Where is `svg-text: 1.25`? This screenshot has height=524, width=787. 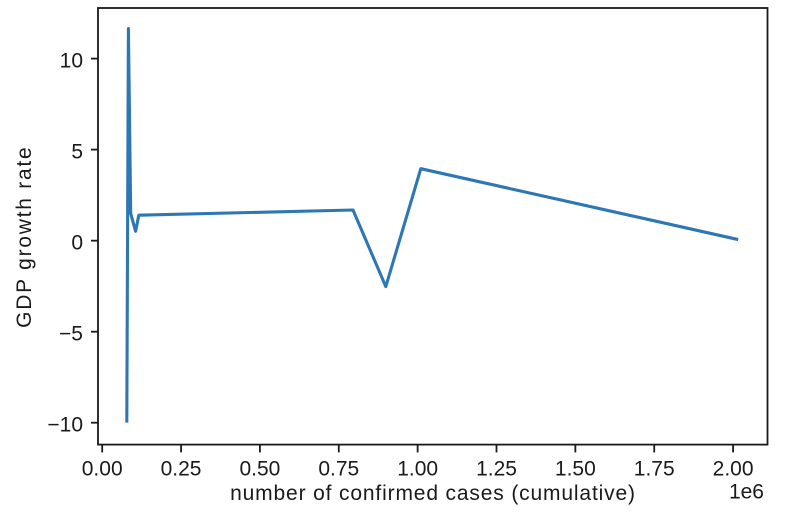 svg-text: 1.25 is located at coordinates (496, 469).